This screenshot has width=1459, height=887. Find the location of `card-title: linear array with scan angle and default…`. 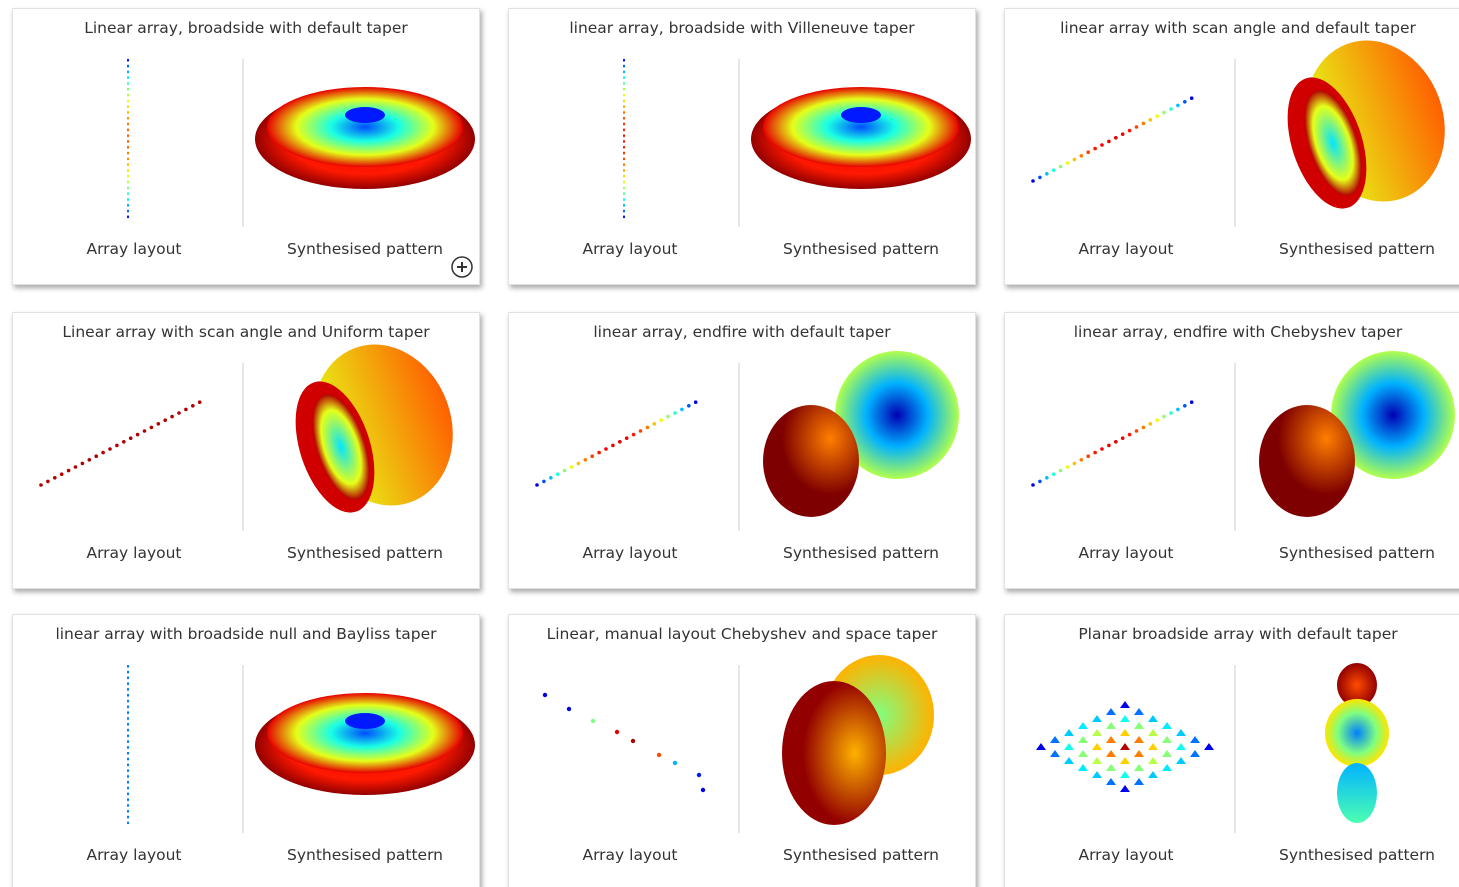

card-title: linear array with scan angle and default… is located at coordinates (1238, 28).